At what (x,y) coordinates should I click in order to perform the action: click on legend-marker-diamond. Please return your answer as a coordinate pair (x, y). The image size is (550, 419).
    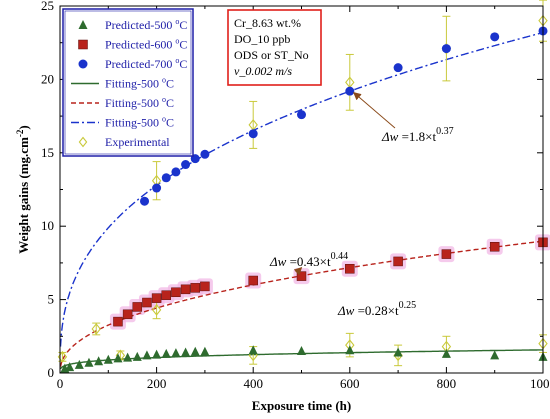
    Looking at the image, I should click on (83, 142).